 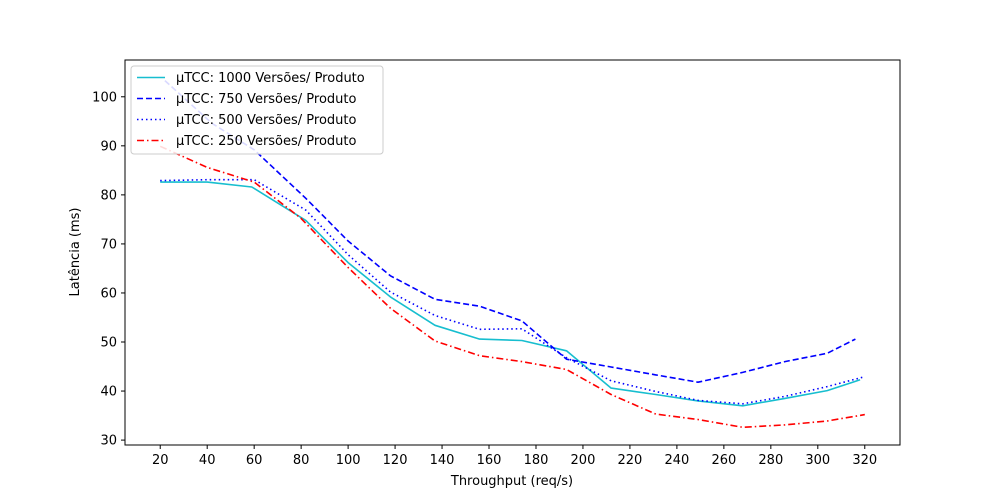 What do you see at coordinates (108, 195) in the screenshot?
I see `y-tick-label: 80` at bounding box center [108, 195].